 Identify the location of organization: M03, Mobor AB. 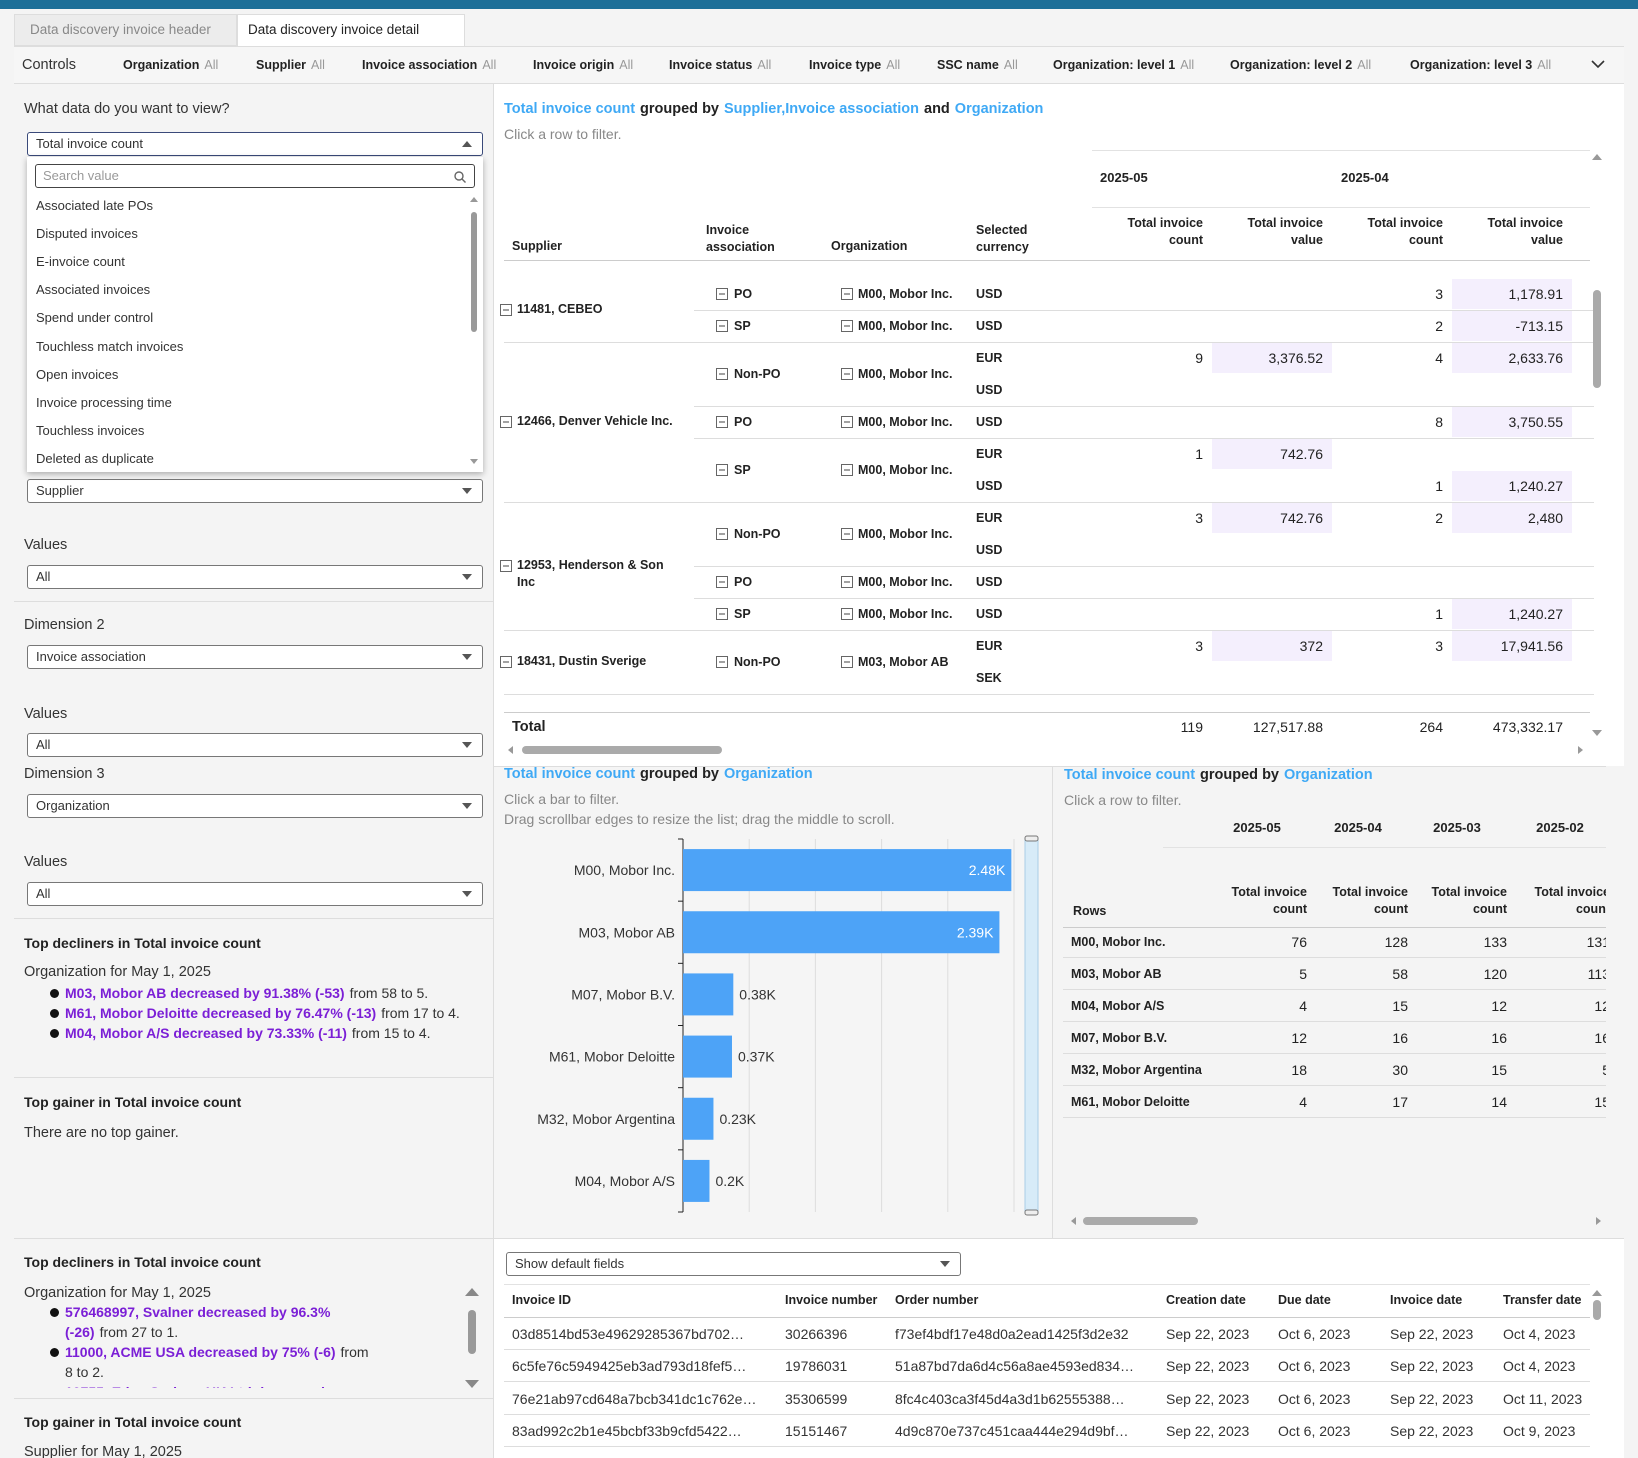
(903, 662).